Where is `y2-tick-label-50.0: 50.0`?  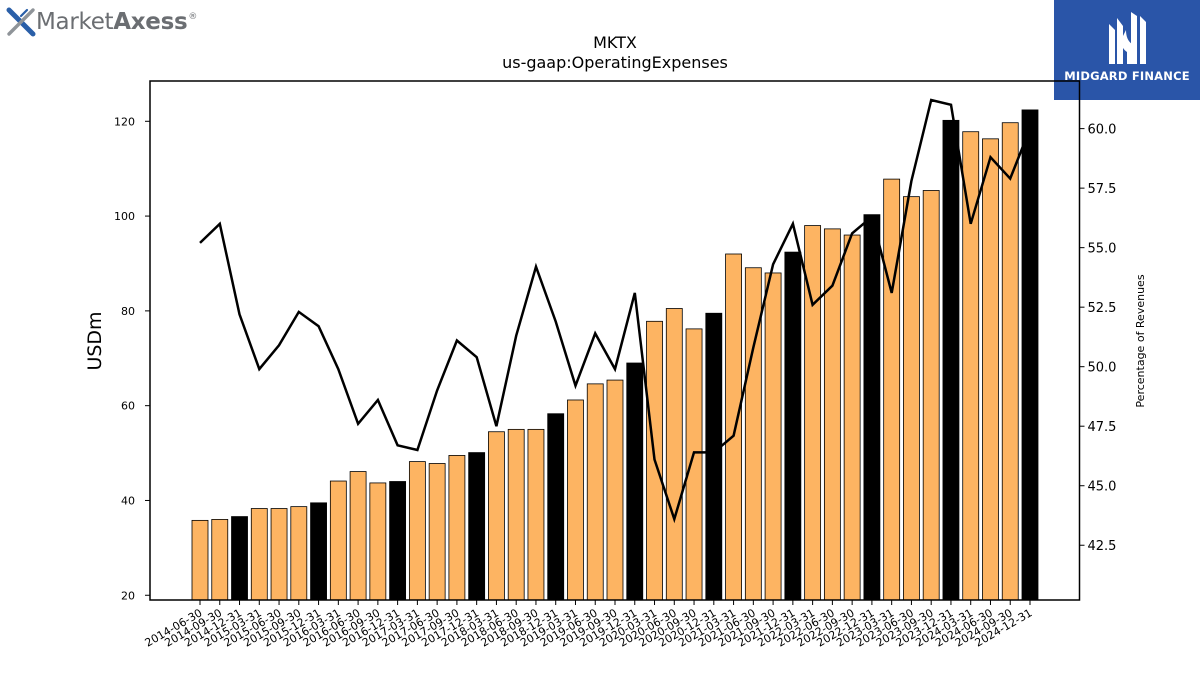 y2-tick-label-50.0: 50.0 is located at coordinates (1102, 368).